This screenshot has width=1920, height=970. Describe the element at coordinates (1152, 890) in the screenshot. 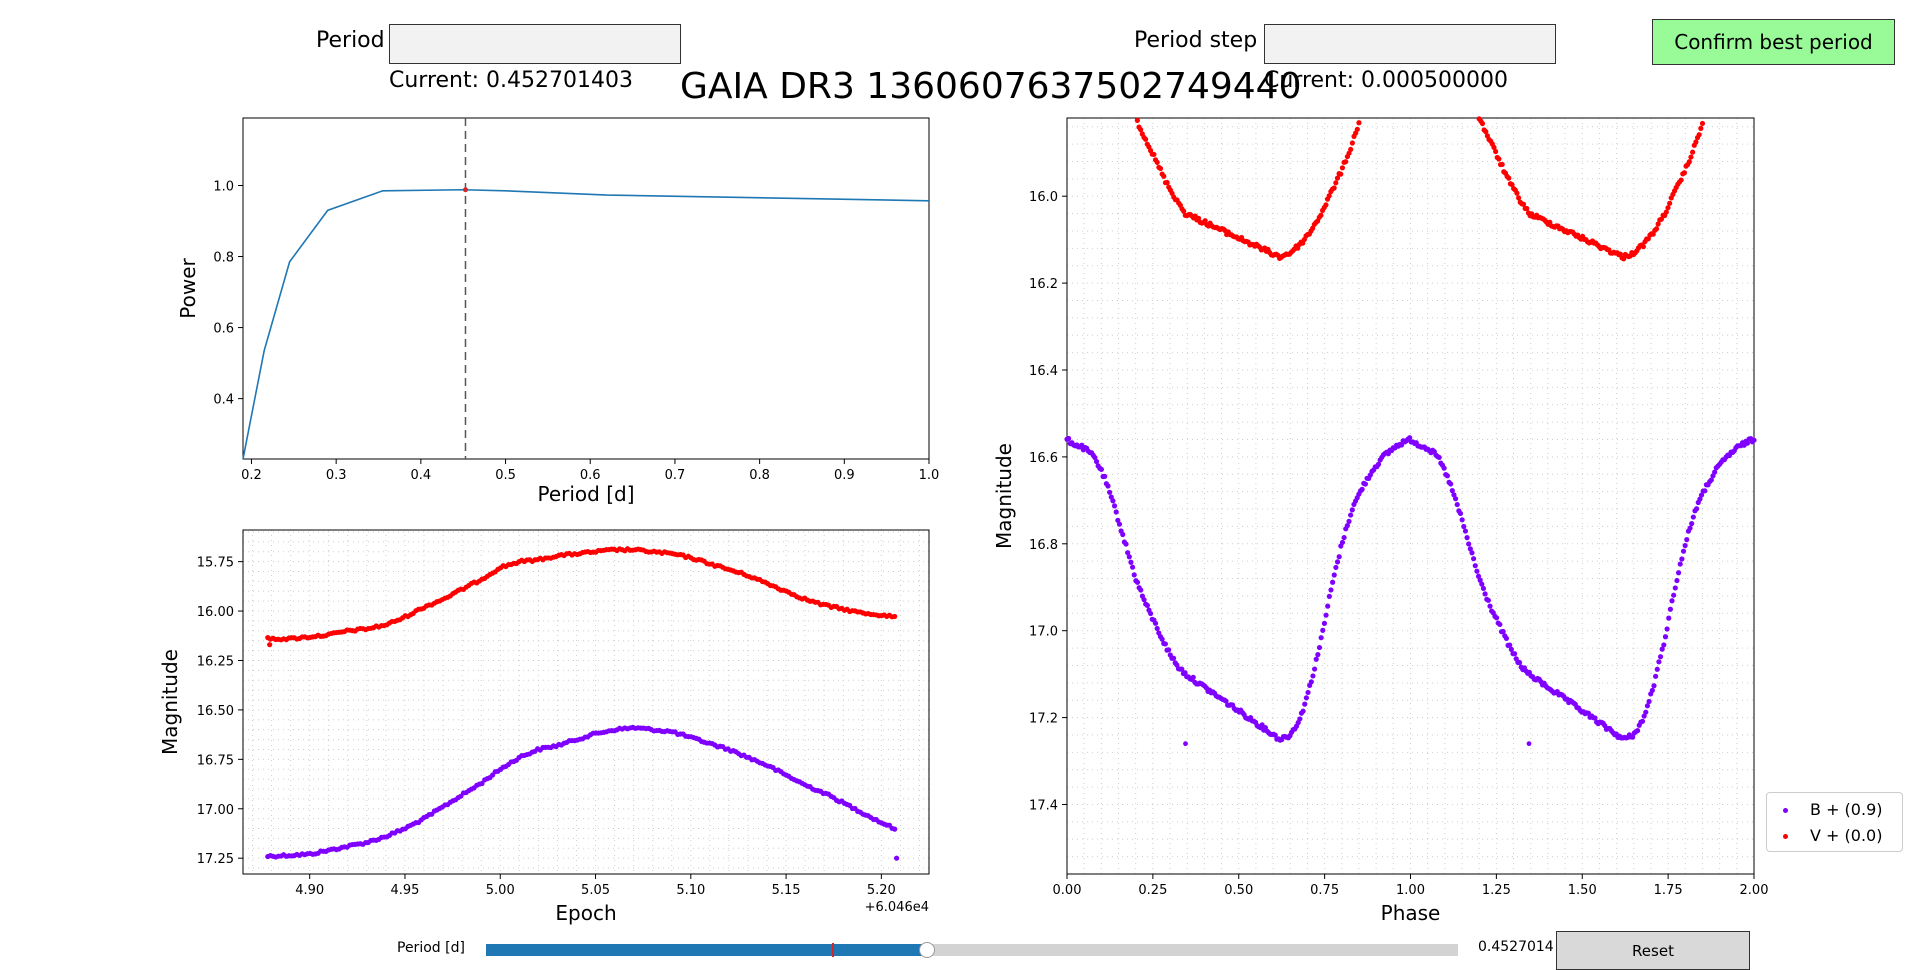

I see `x-tick-label: 0.25` at that location.